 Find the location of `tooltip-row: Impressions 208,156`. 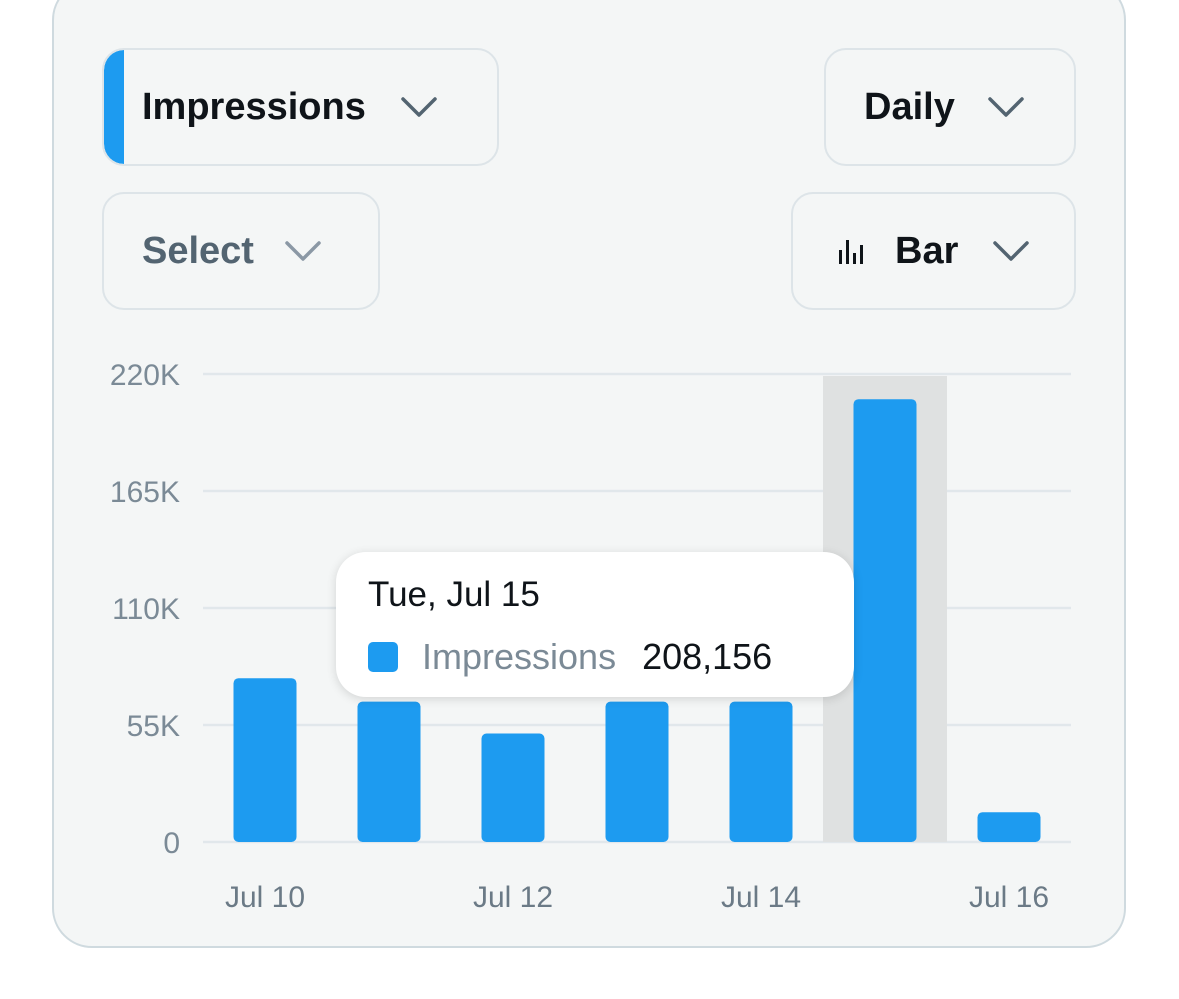

tooltip-row: Impressions 208,156 is located at coordinates (595, 657).